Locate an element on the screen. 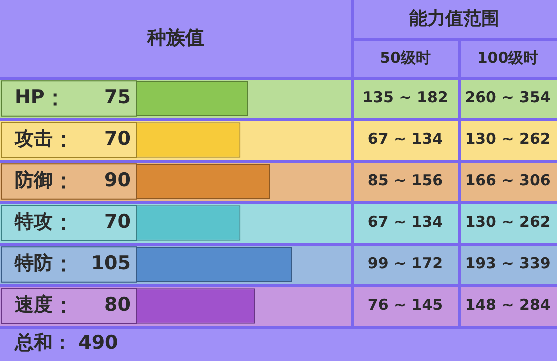  text: 85 ~ 156 is located at coordinates (406, 181).